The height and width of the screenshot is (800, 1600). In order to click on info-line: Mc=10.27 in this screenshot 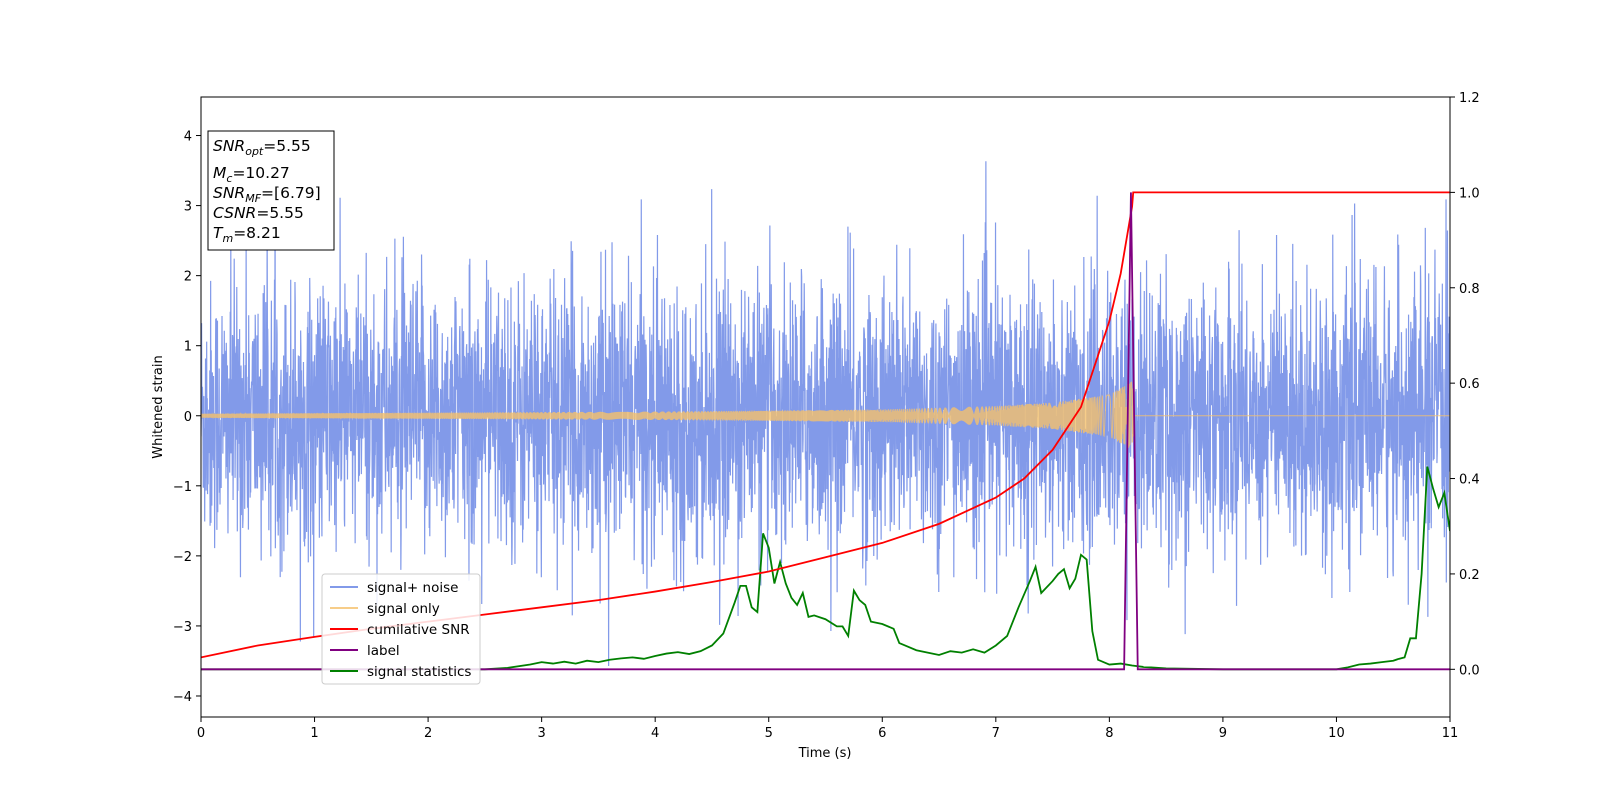, I will do `click(251, 174)`.